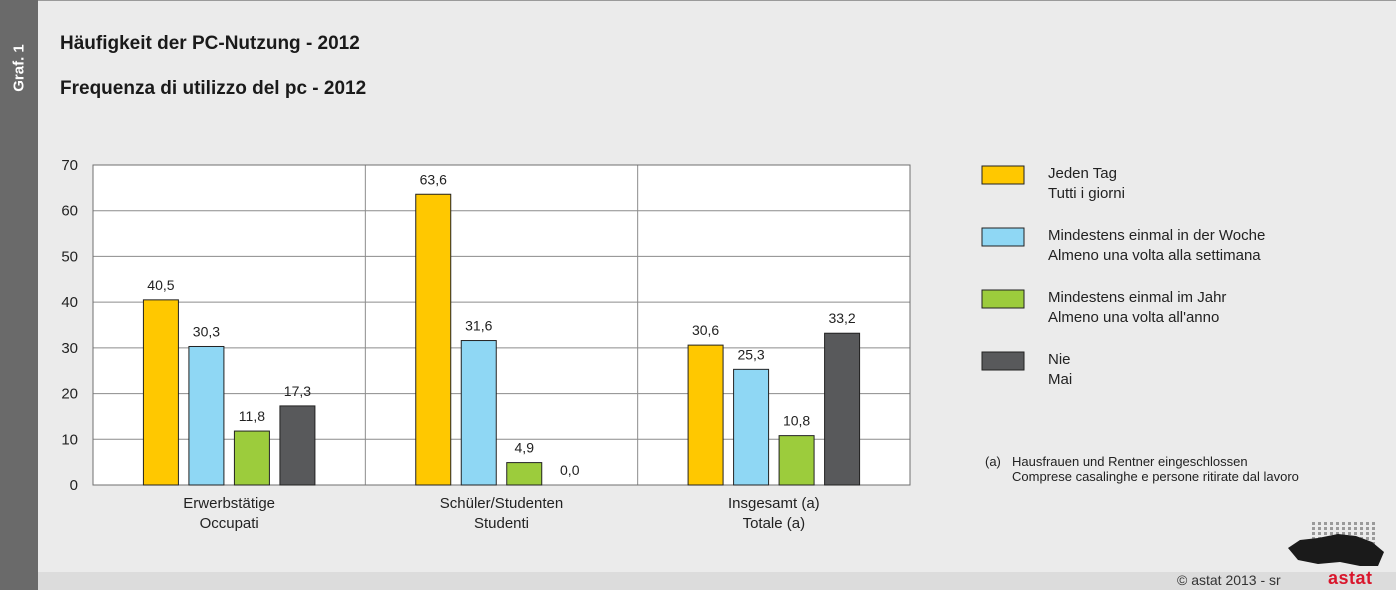  I want to click on x-category-label: Erwerbstätige, so click(229, 503).